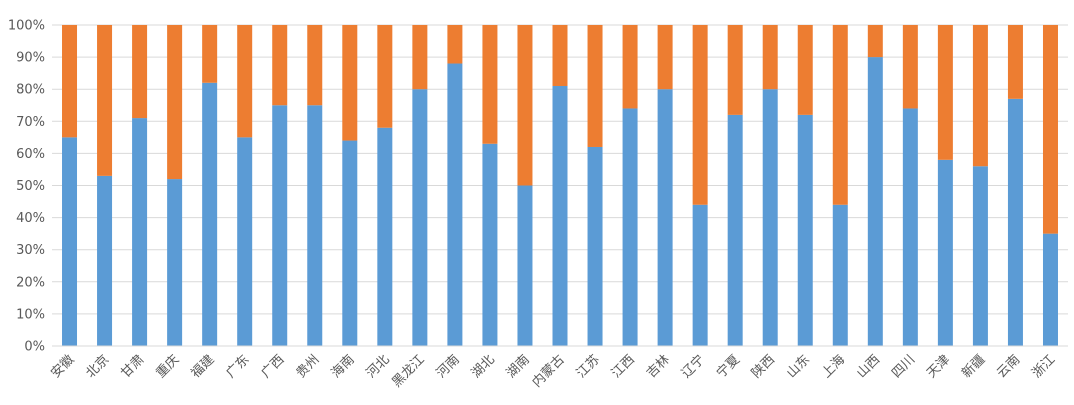 Image resolution: width=1074 pixels, height=405 pixels. Describe the element at coordinates (518, 367) in the screenshot. I see `x-tick-label: 湖南` at that location.